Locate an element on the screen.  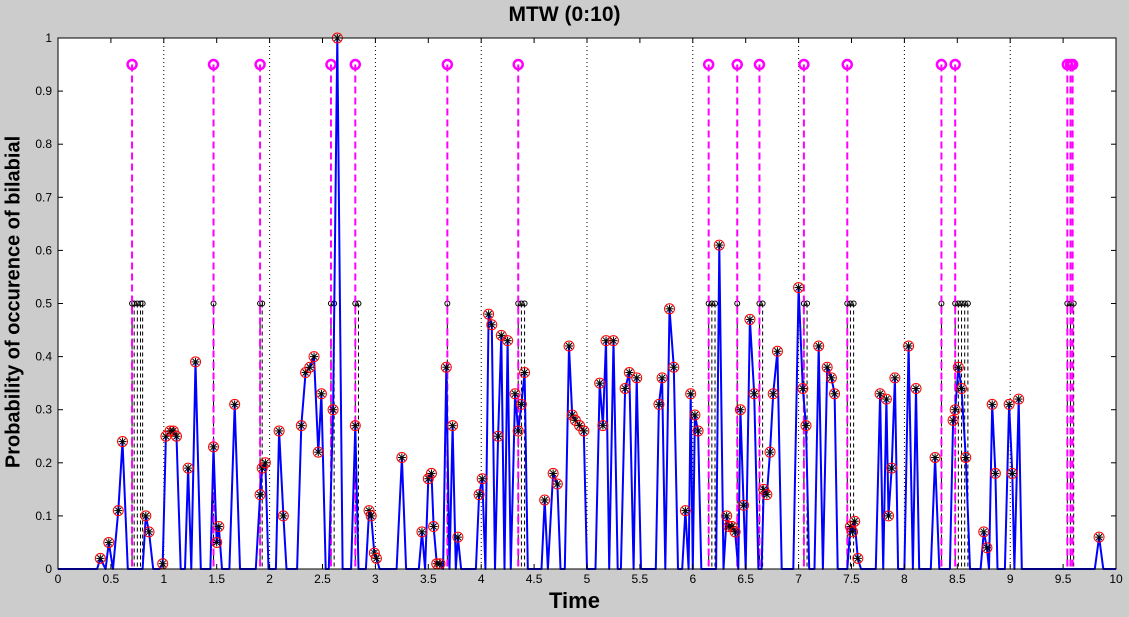
y-tick-label: 0.9 is located at coordinates (43, 91).